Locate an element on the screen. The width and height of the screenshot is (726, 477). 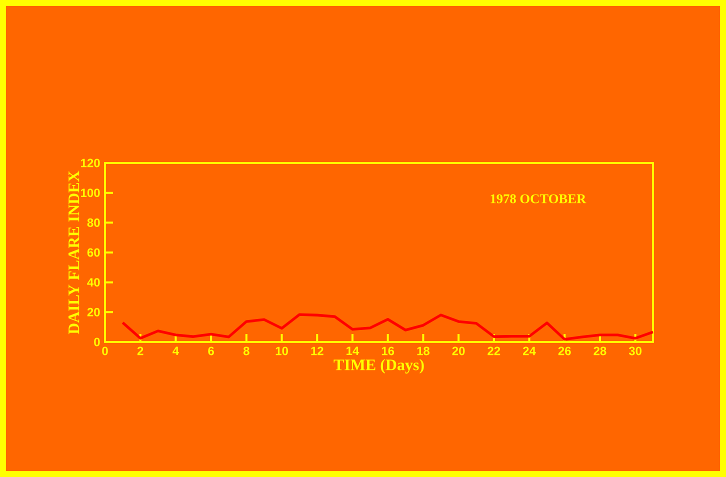
y-tick-label: 120 is located at coordinates (90, 163).